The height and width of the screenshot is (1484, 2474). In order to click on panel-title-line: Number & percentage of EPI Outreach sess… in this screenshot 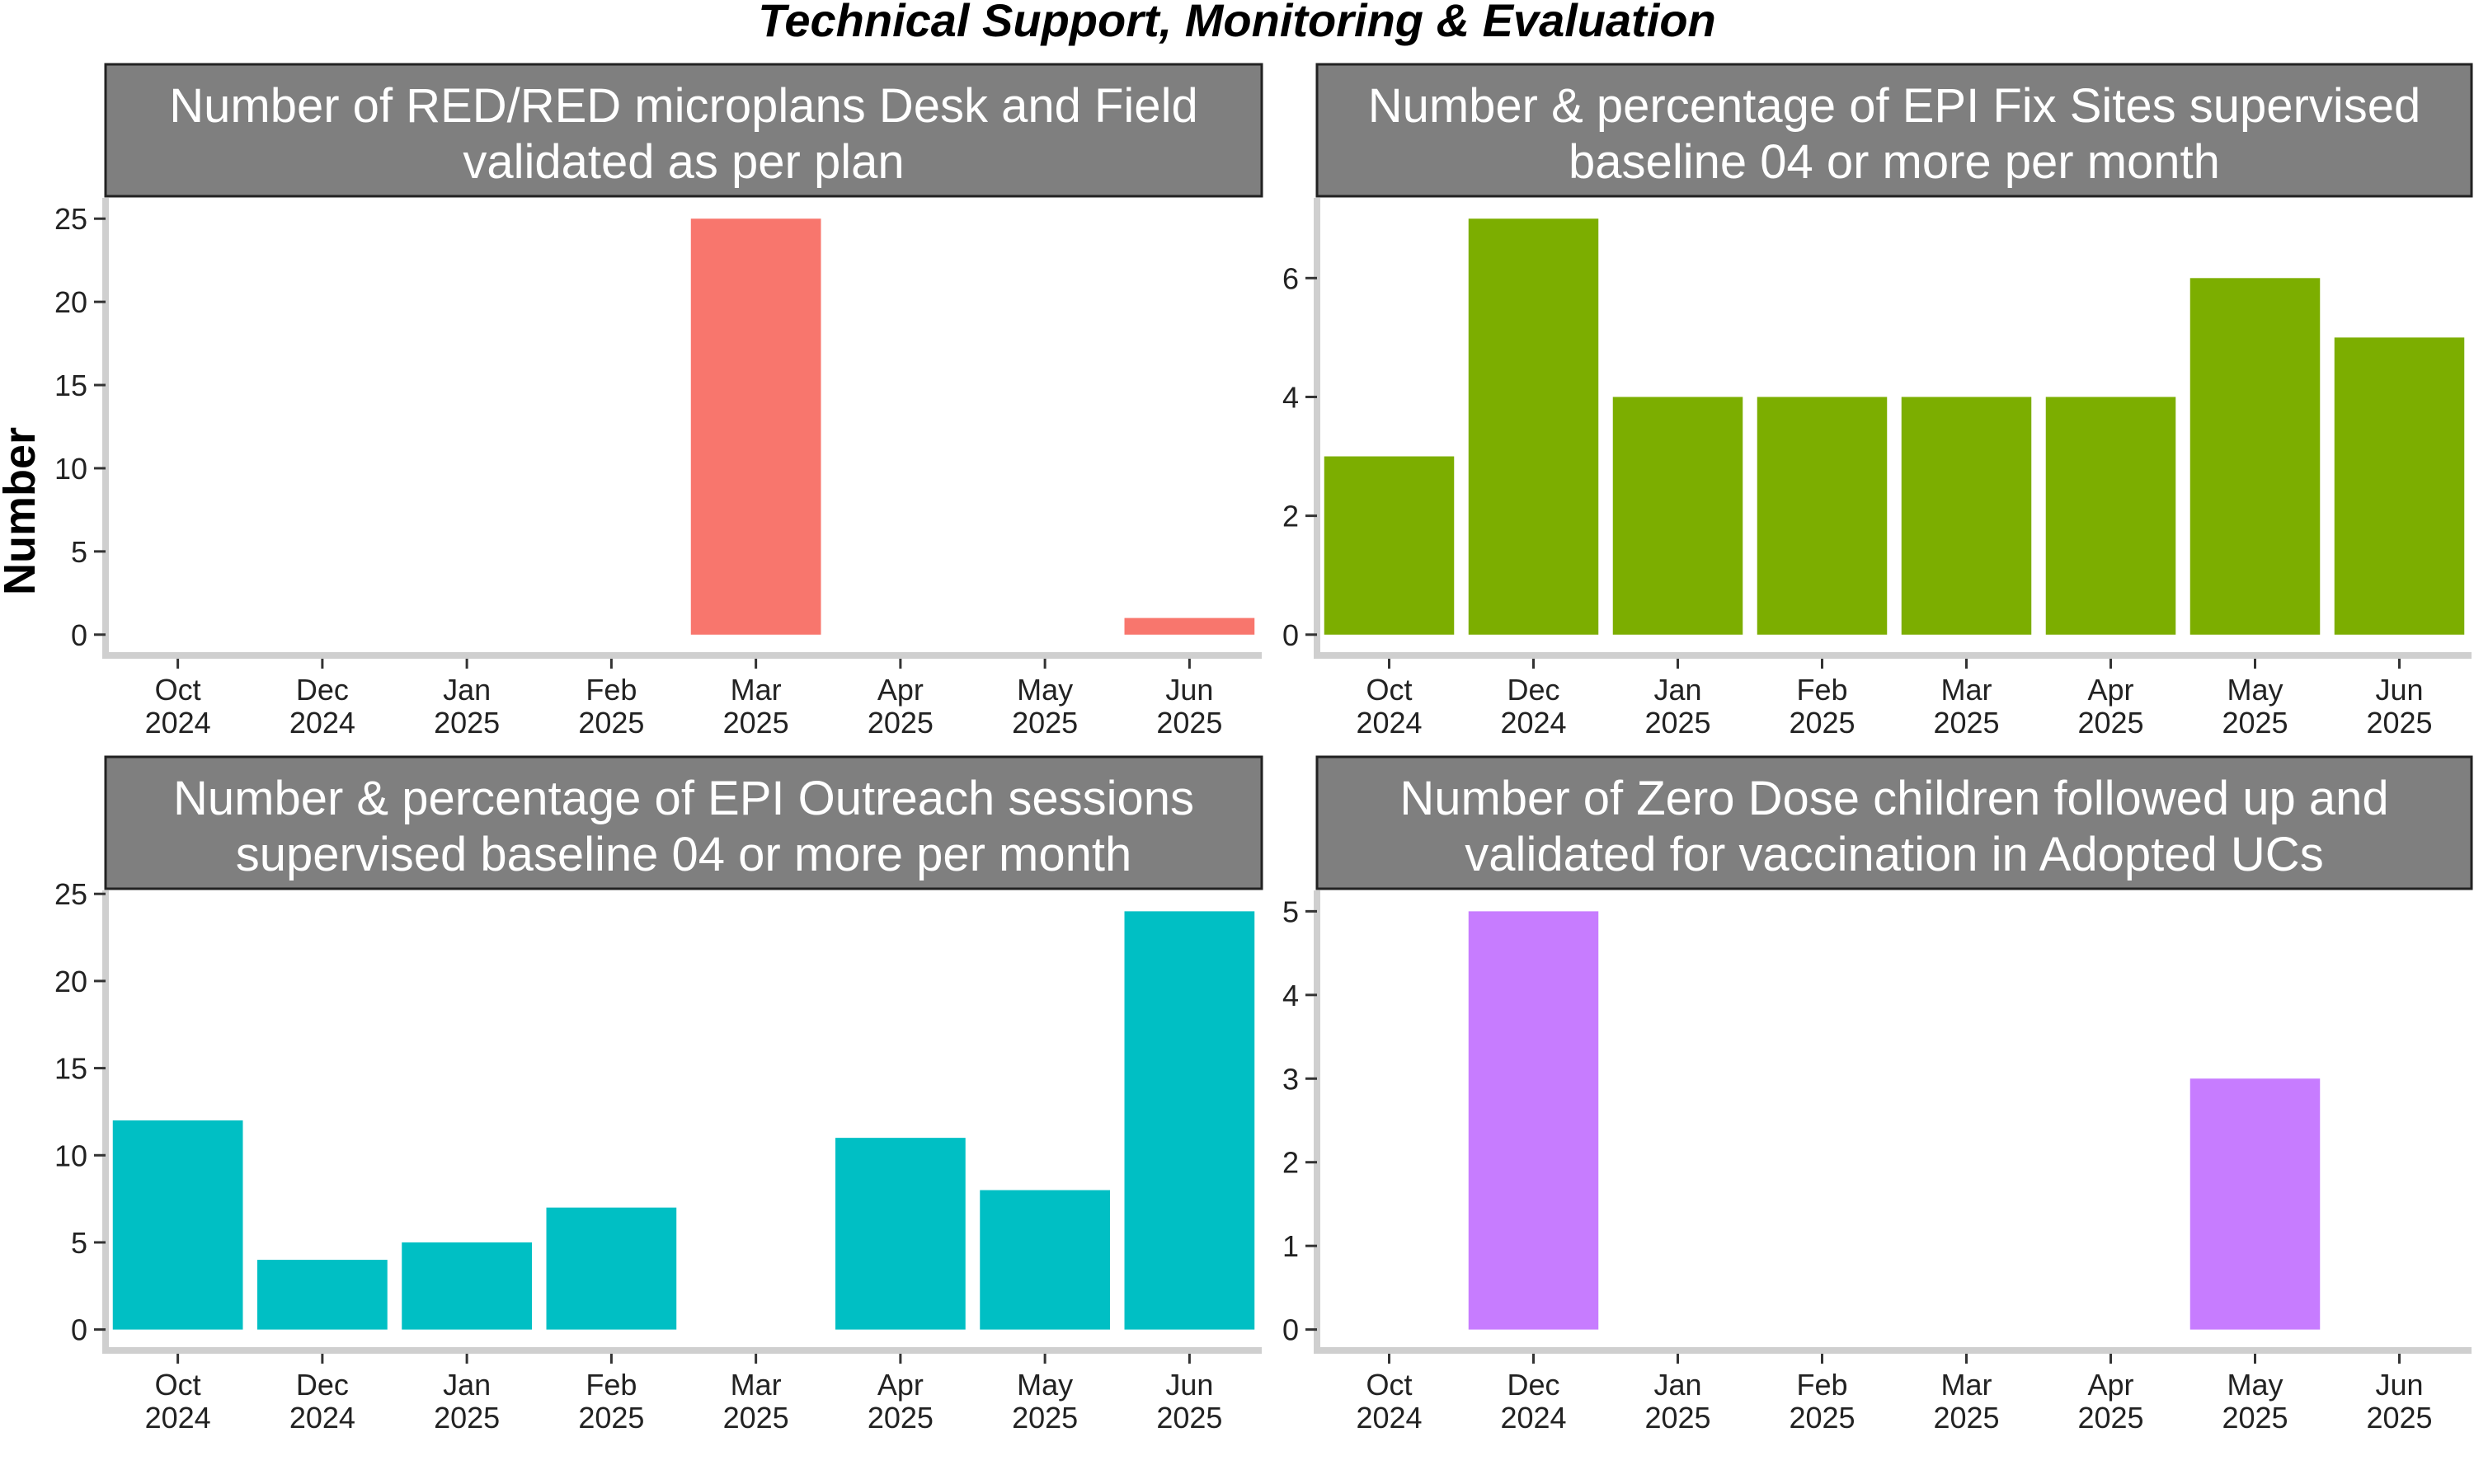, I will do `click(683, 798)`.